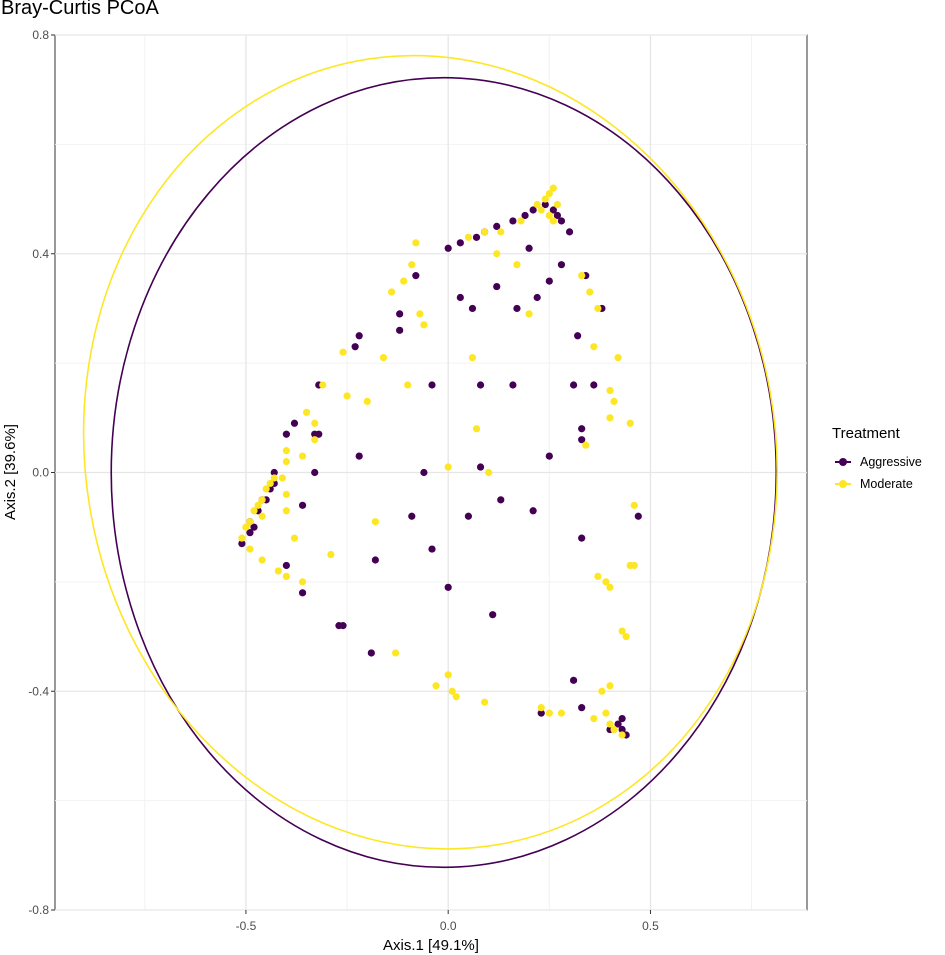 The width and height of the screenshot is (945, 955). What do you see at coordinates (431, 945) in the screenshot?
I see `x-axis-title: Axis.1 [49.1%]` at bounding box center [431, 945].